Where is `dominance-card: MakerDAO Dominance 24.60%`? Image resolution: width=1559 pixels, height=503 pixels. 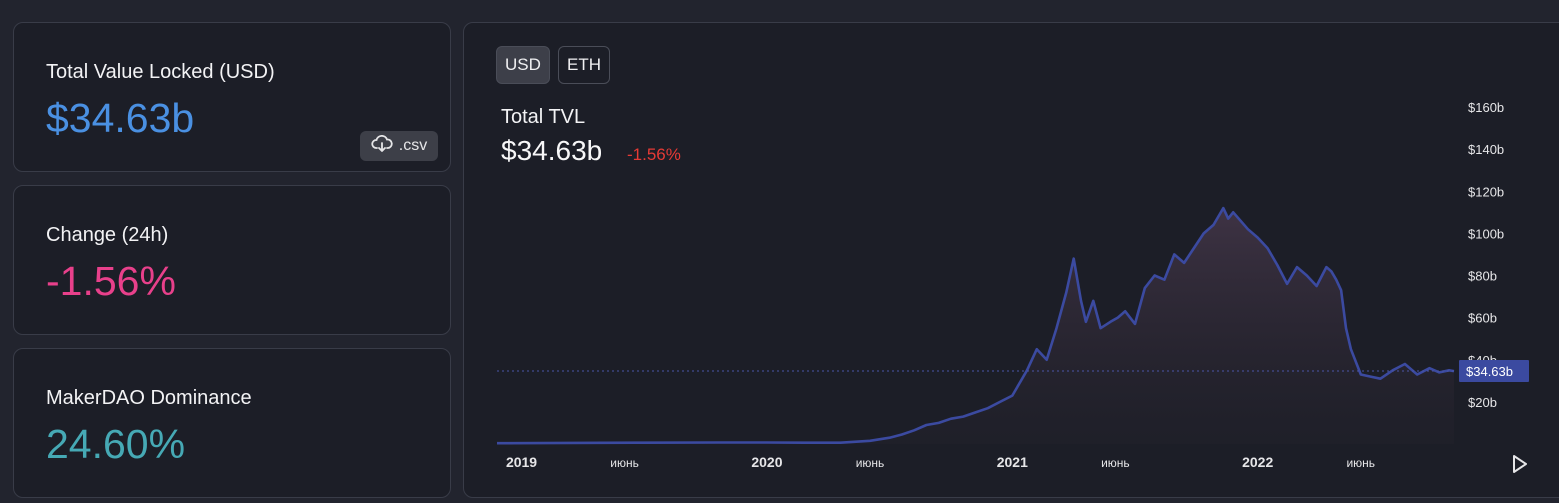 dominance-card: MakerDAO Dominance 24.60% is located at coordinates (232, 423).